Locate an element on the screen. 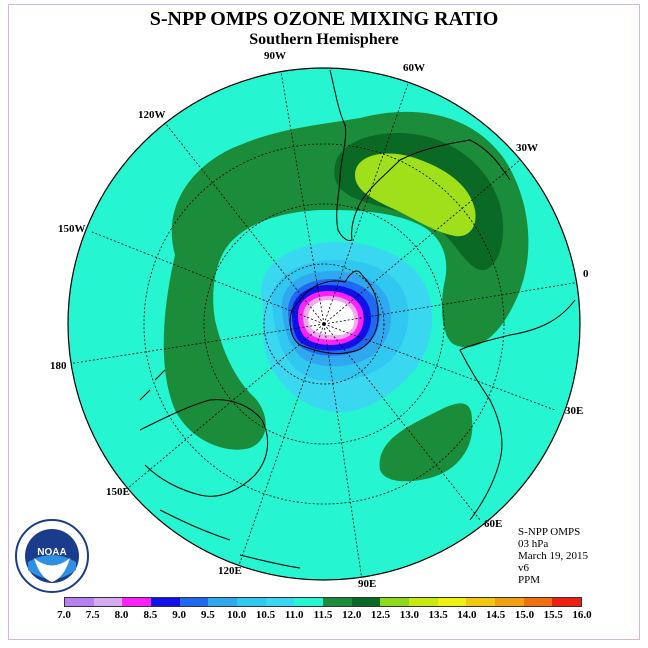 This screenshot has width=648, height=648. map-subtitle: Southern Hemisphere is located at coordinates (324, 39).